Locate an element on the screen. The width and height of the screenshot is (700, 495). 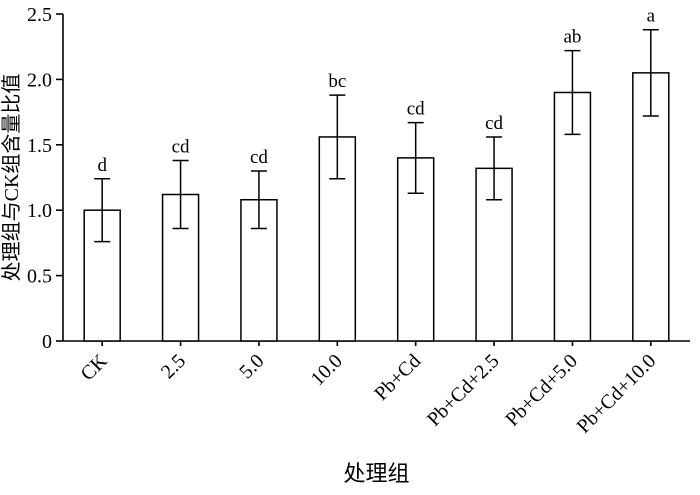
y-tick-label: 2.5 is located at coordinates (39, 15).